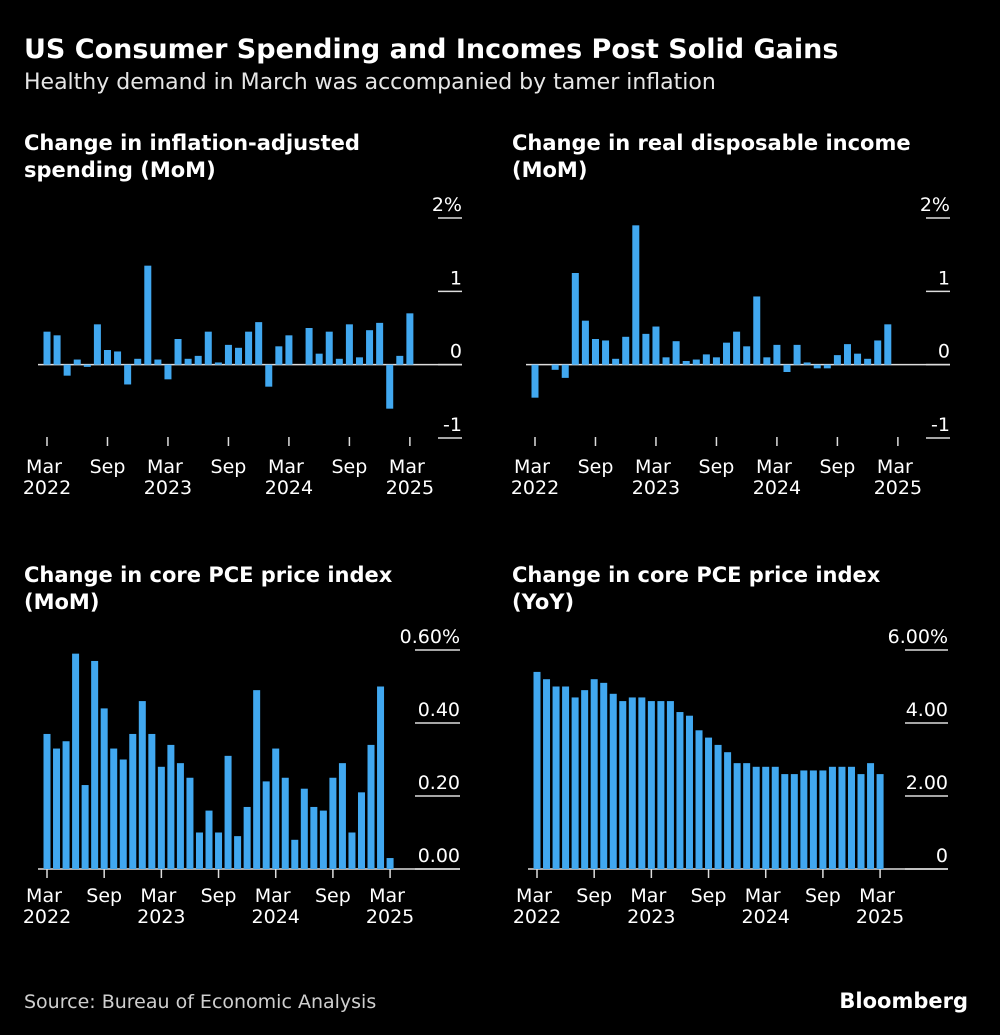 This screenshot has width=1000, height=1035. Describe the element at coordinates (940, 425) in the screenshot. I see `y-tick-label: -1` at that location.